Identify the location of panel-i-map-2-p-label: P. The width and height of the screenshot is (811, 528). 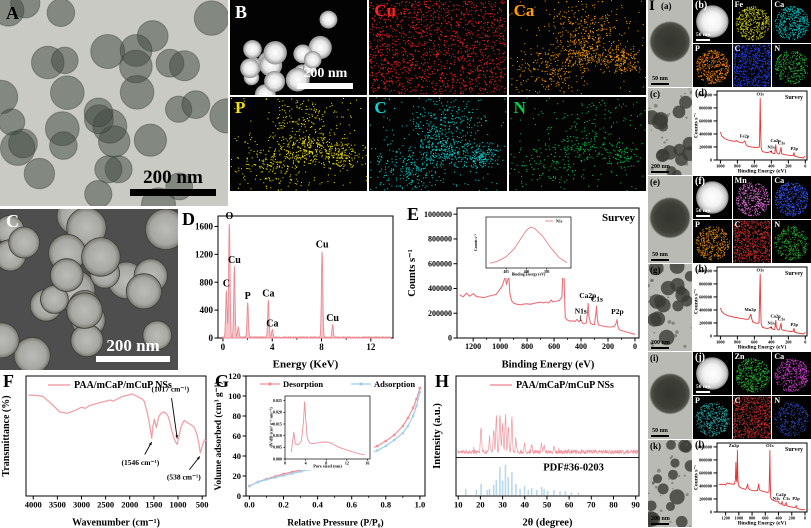
(697, 224).